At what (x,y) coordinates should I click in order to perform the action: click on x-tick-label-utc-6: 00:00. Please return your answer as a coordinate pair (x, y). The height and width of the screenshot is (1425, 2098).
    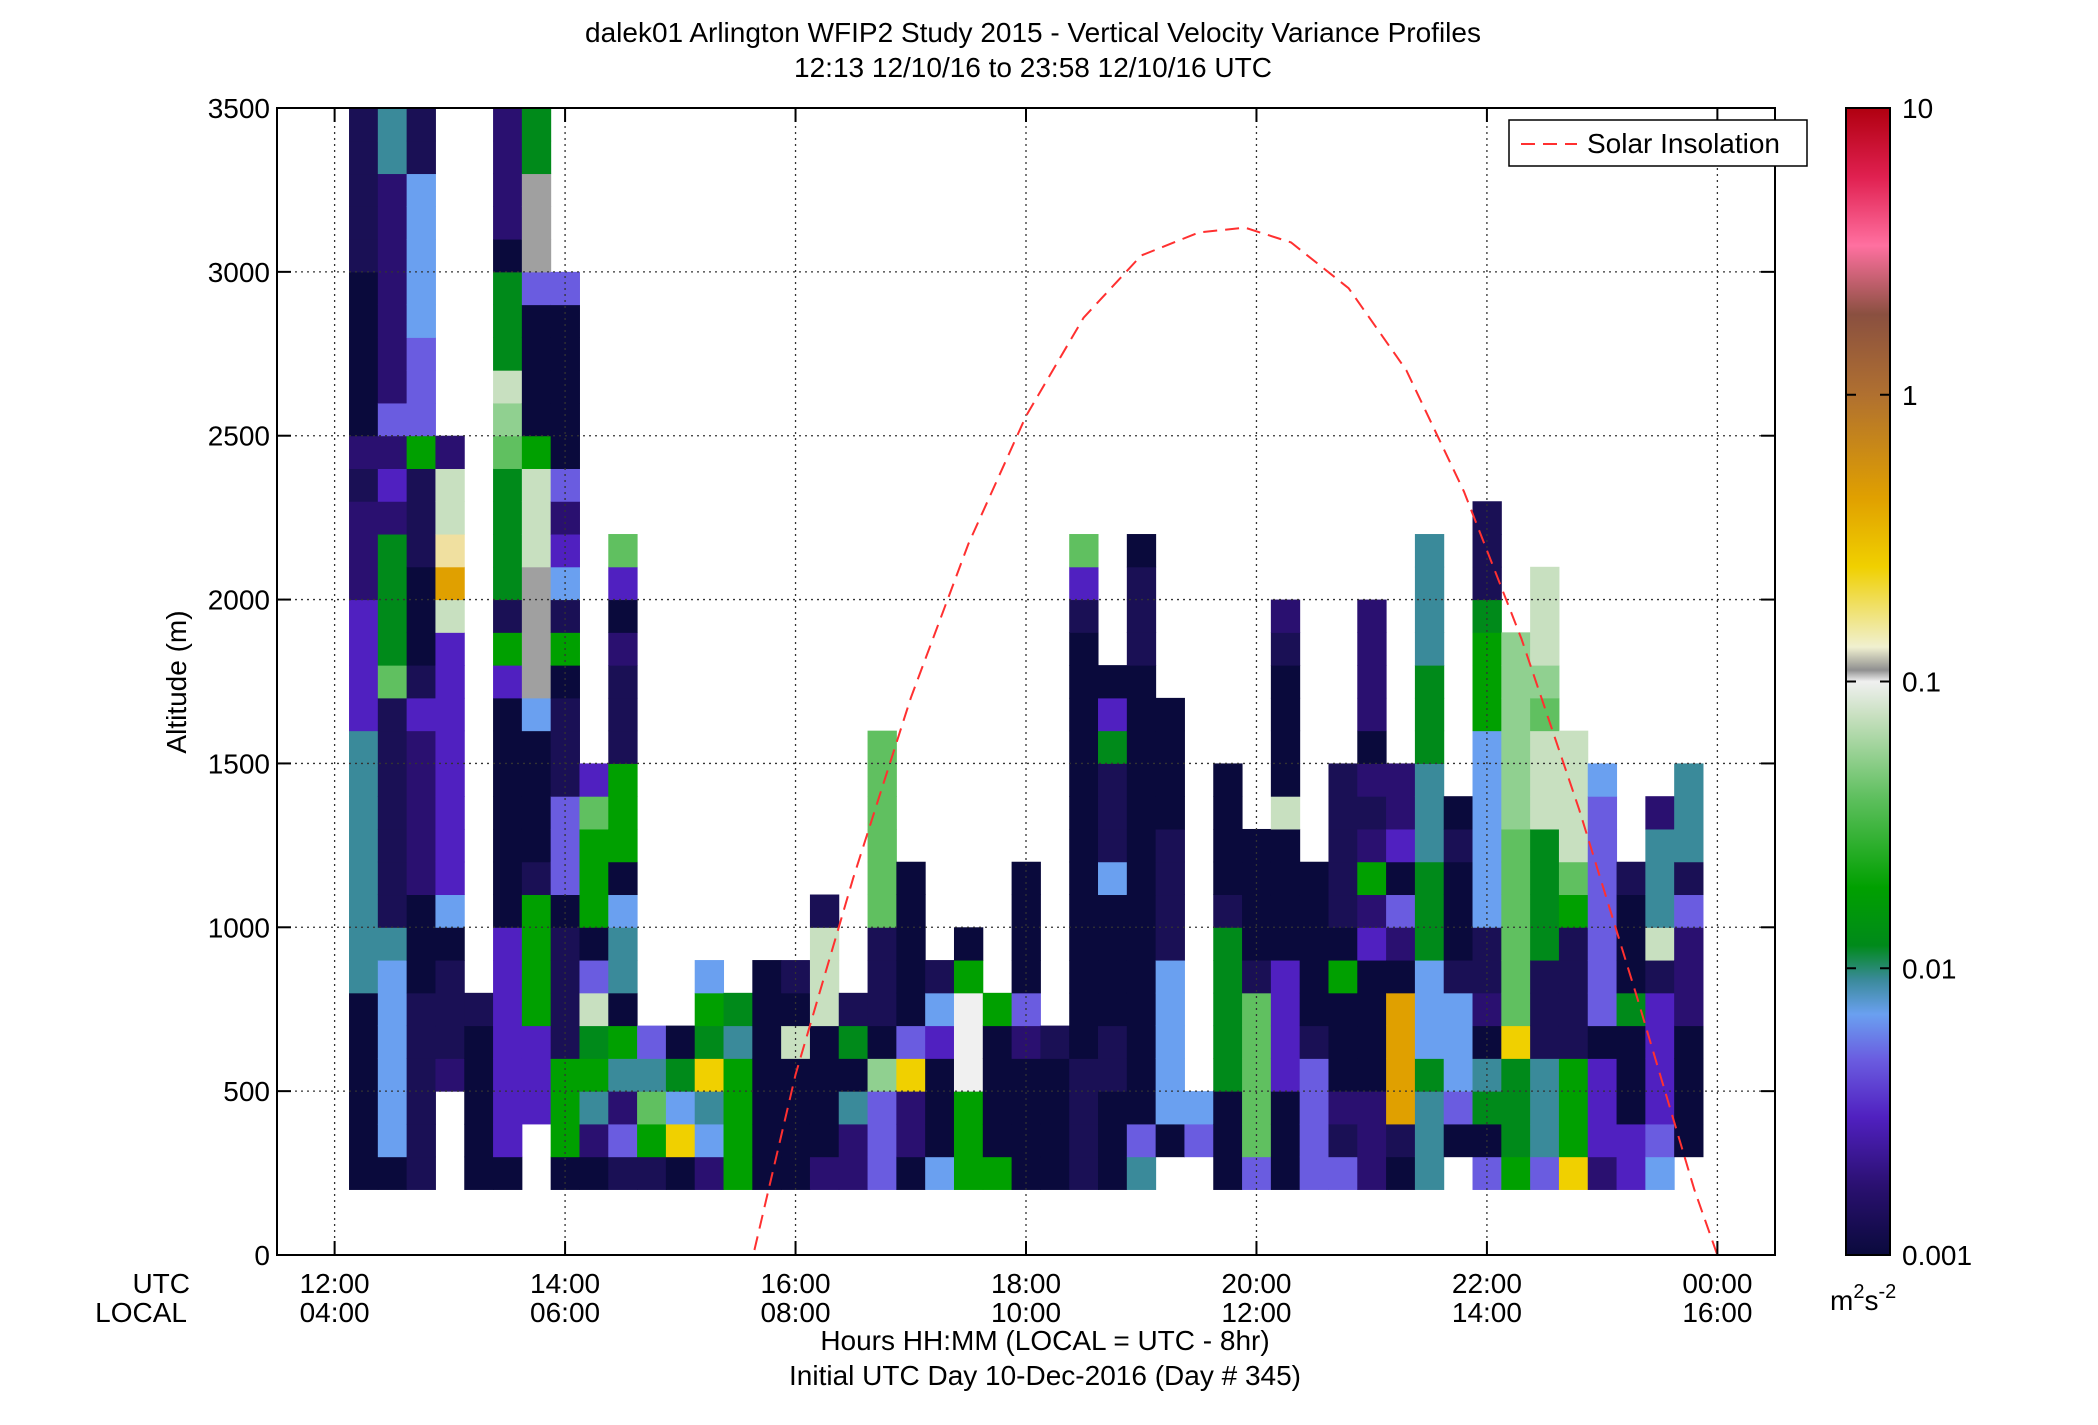
    Looking at the image, I should click on (1717, 1283).